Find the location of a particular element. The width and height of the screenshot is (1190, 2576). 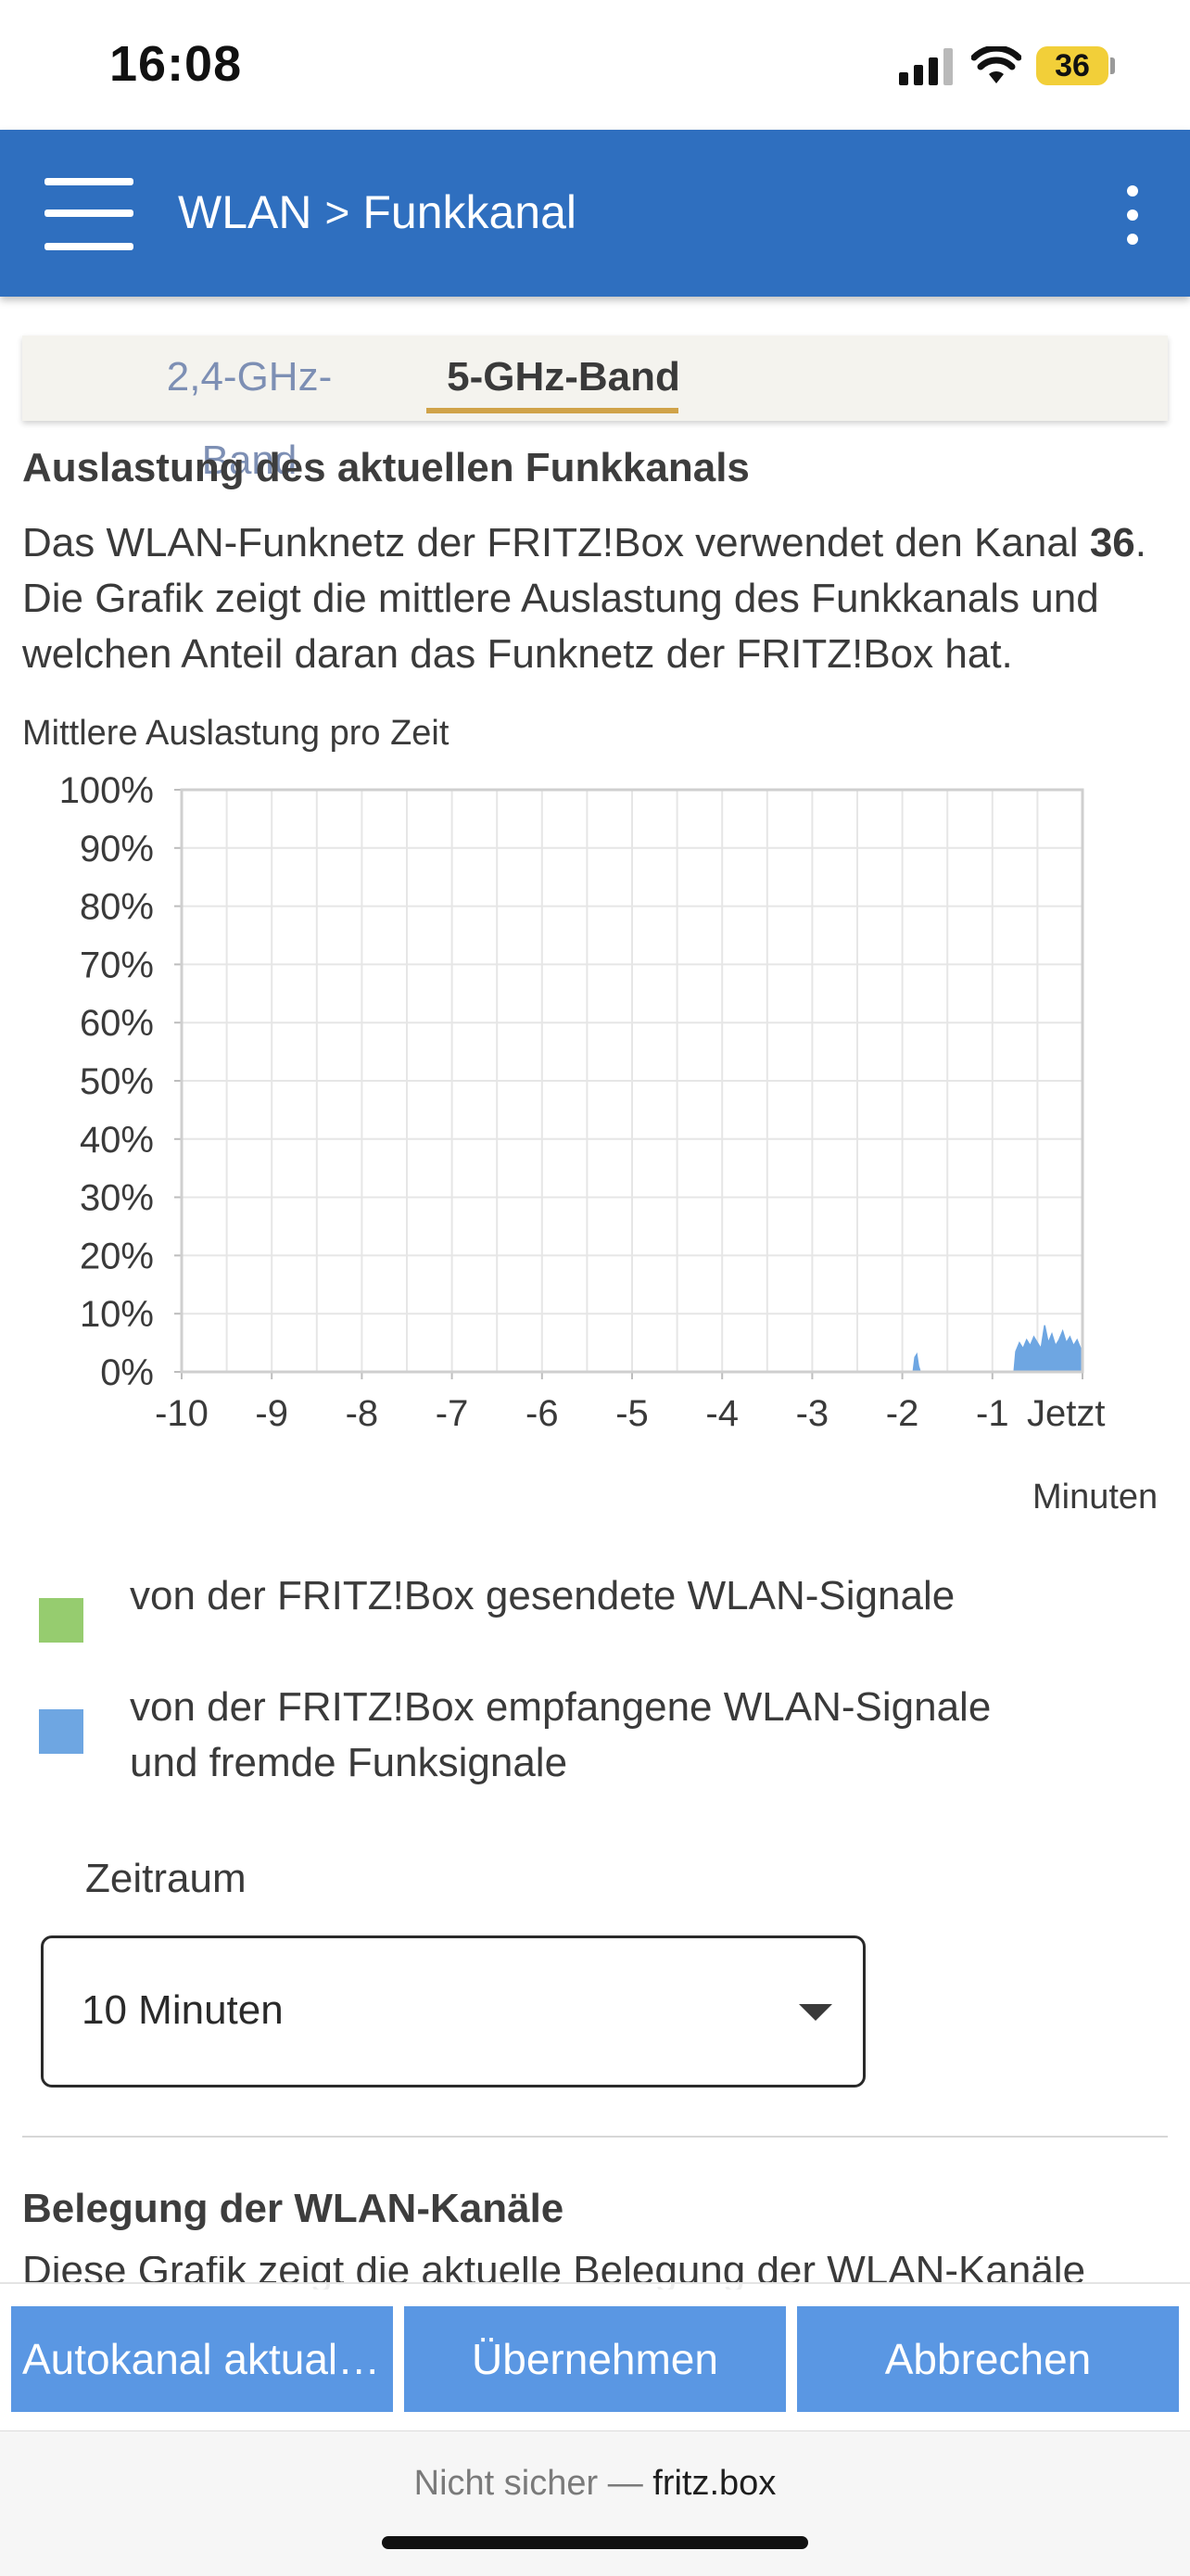

tab-2-4-ghz: 2,4-GHz-Band is located at coordinates (250, 418).